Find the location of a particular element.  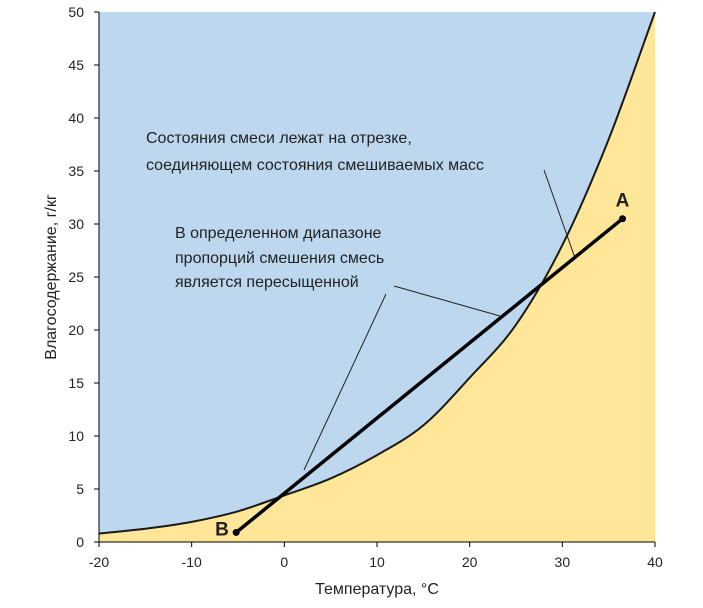

y-tick-label: 15 is located at coordinates (76, 383).